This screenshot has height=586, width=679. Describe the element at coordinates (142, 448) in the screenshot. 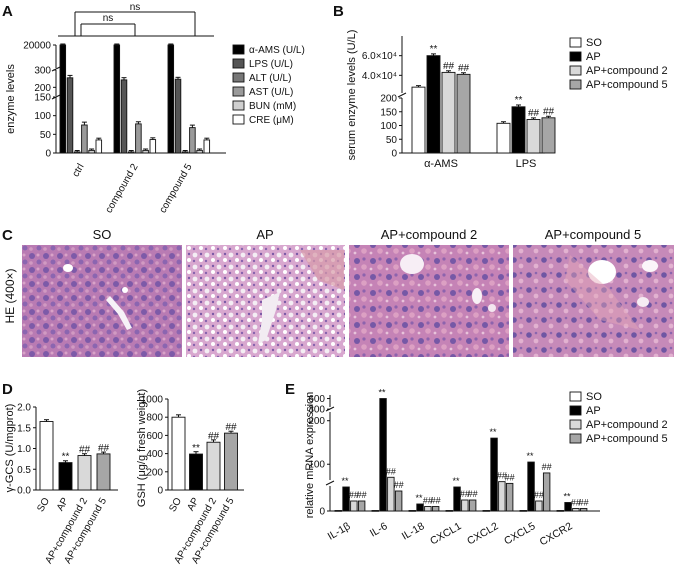

I see `panel-d-right-y-axis-title: GSH (μg/g fresh weight)` at that location.